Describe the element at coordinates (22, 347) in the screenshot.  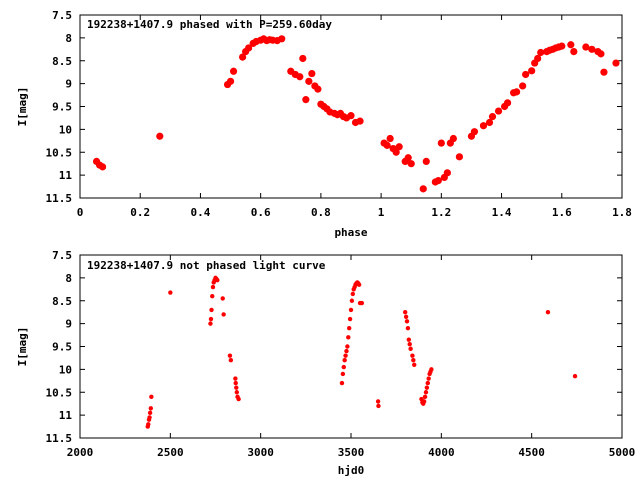
I see `y-axis-label: I[mag]` at that location.